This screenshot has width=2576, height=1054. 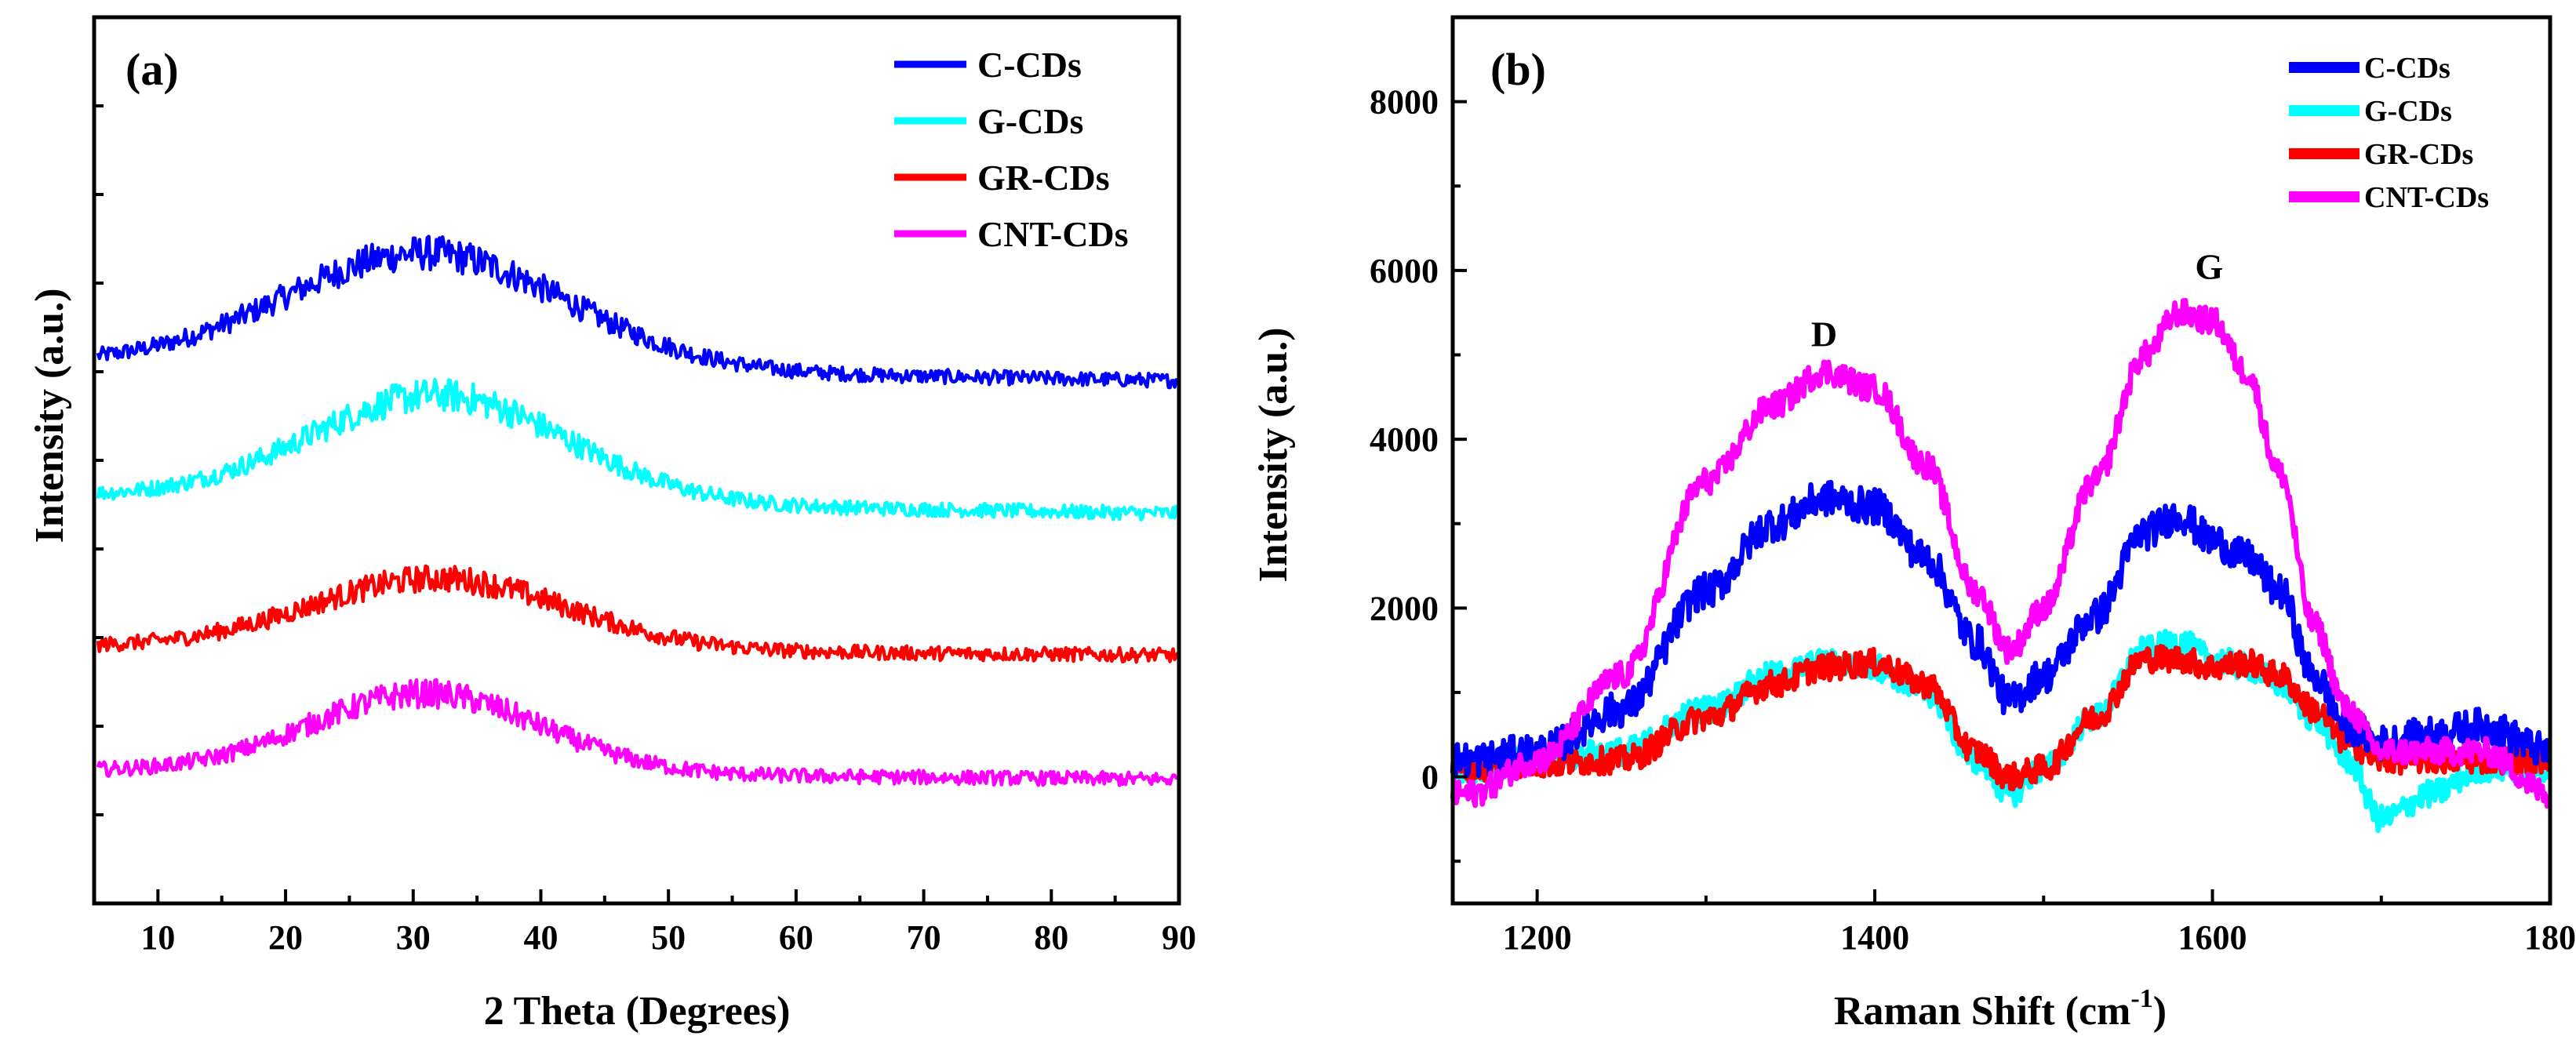 What do you see at coordinates (2039, 923) in the screenshot?
I see `panel-b-x-ticks: 1200 1400 1600 180` at bounding box center [2039, 923].